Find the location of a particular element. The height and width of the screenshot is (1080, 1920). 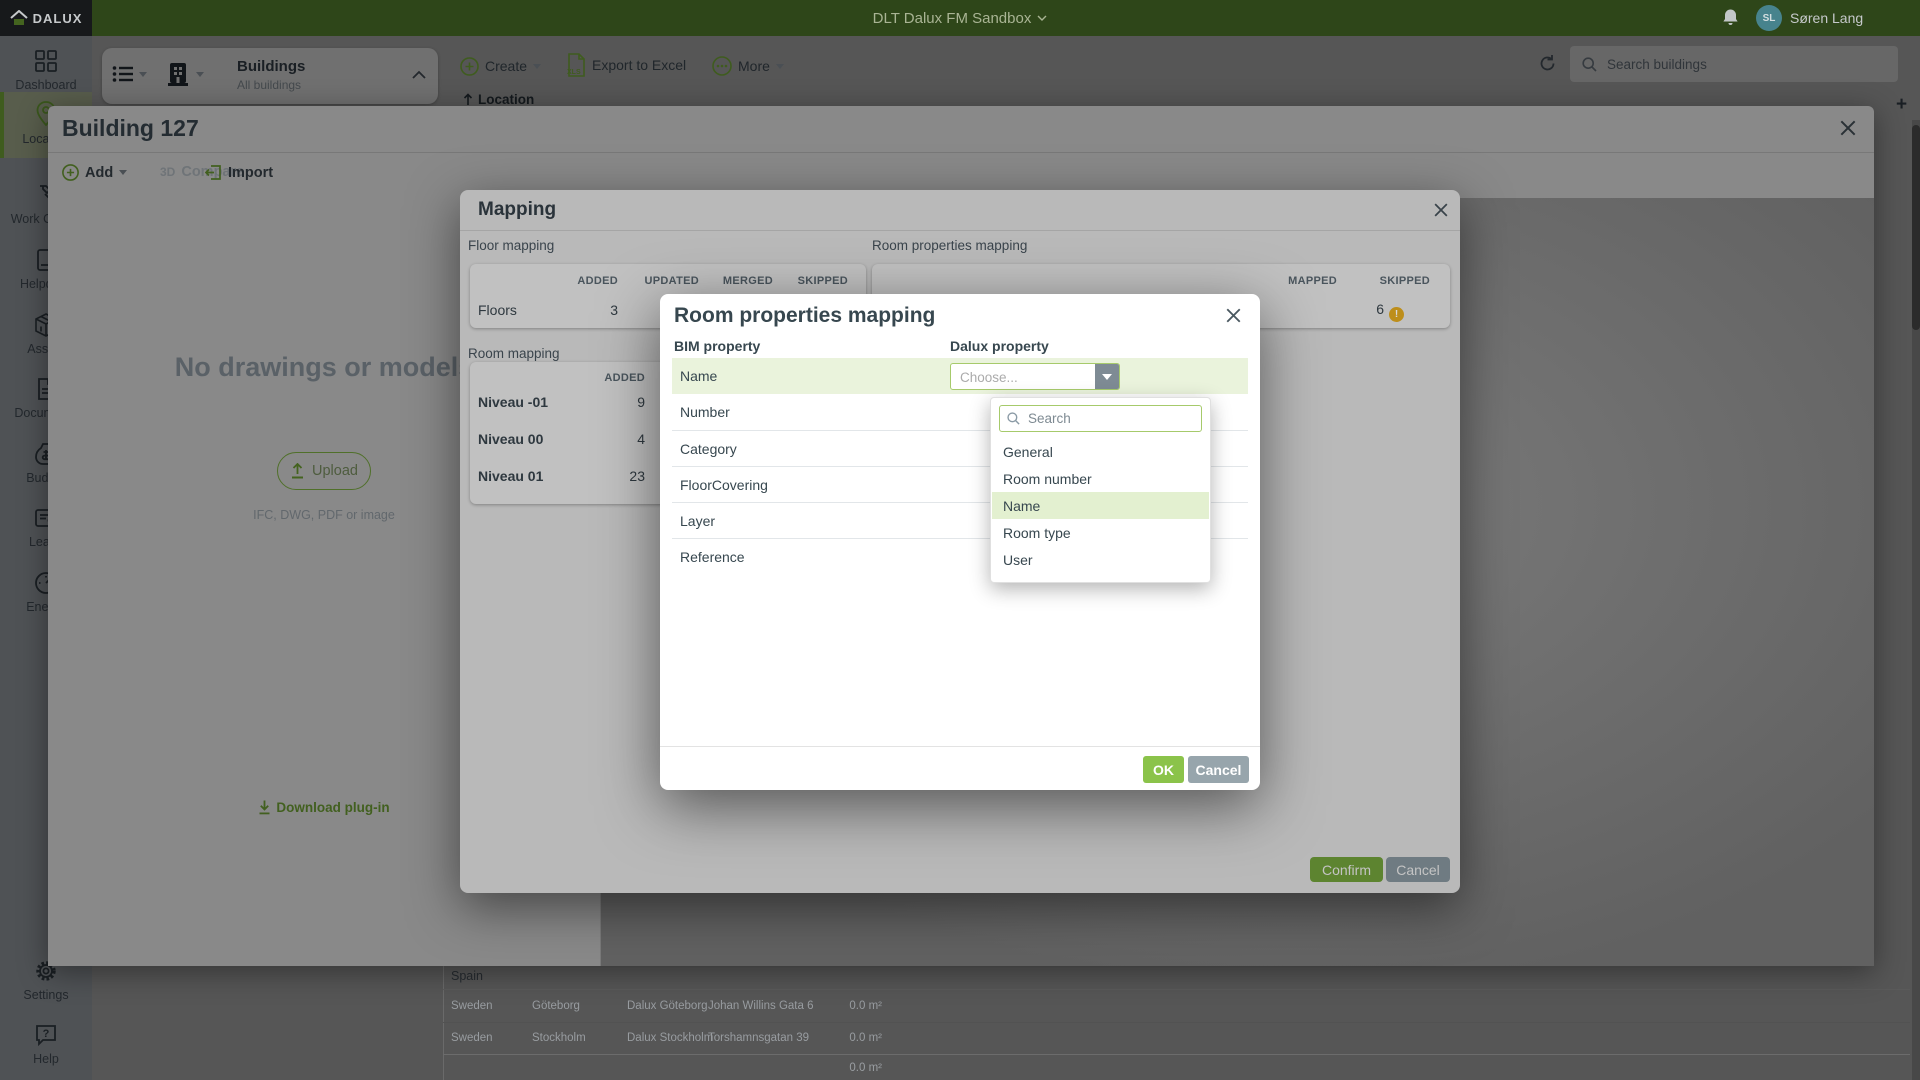

sort-arrow-icon is located at coordinates (468, 99).